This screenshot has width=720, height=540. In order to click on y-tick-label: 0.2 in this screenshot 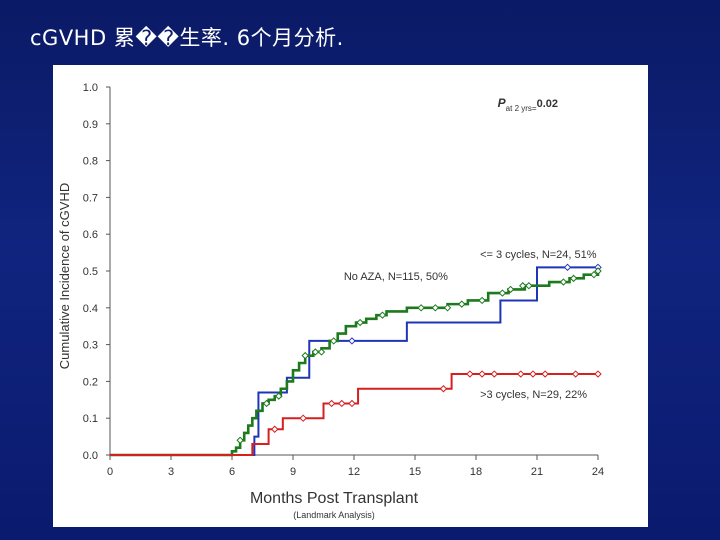, I will do `click(90, 382)`.